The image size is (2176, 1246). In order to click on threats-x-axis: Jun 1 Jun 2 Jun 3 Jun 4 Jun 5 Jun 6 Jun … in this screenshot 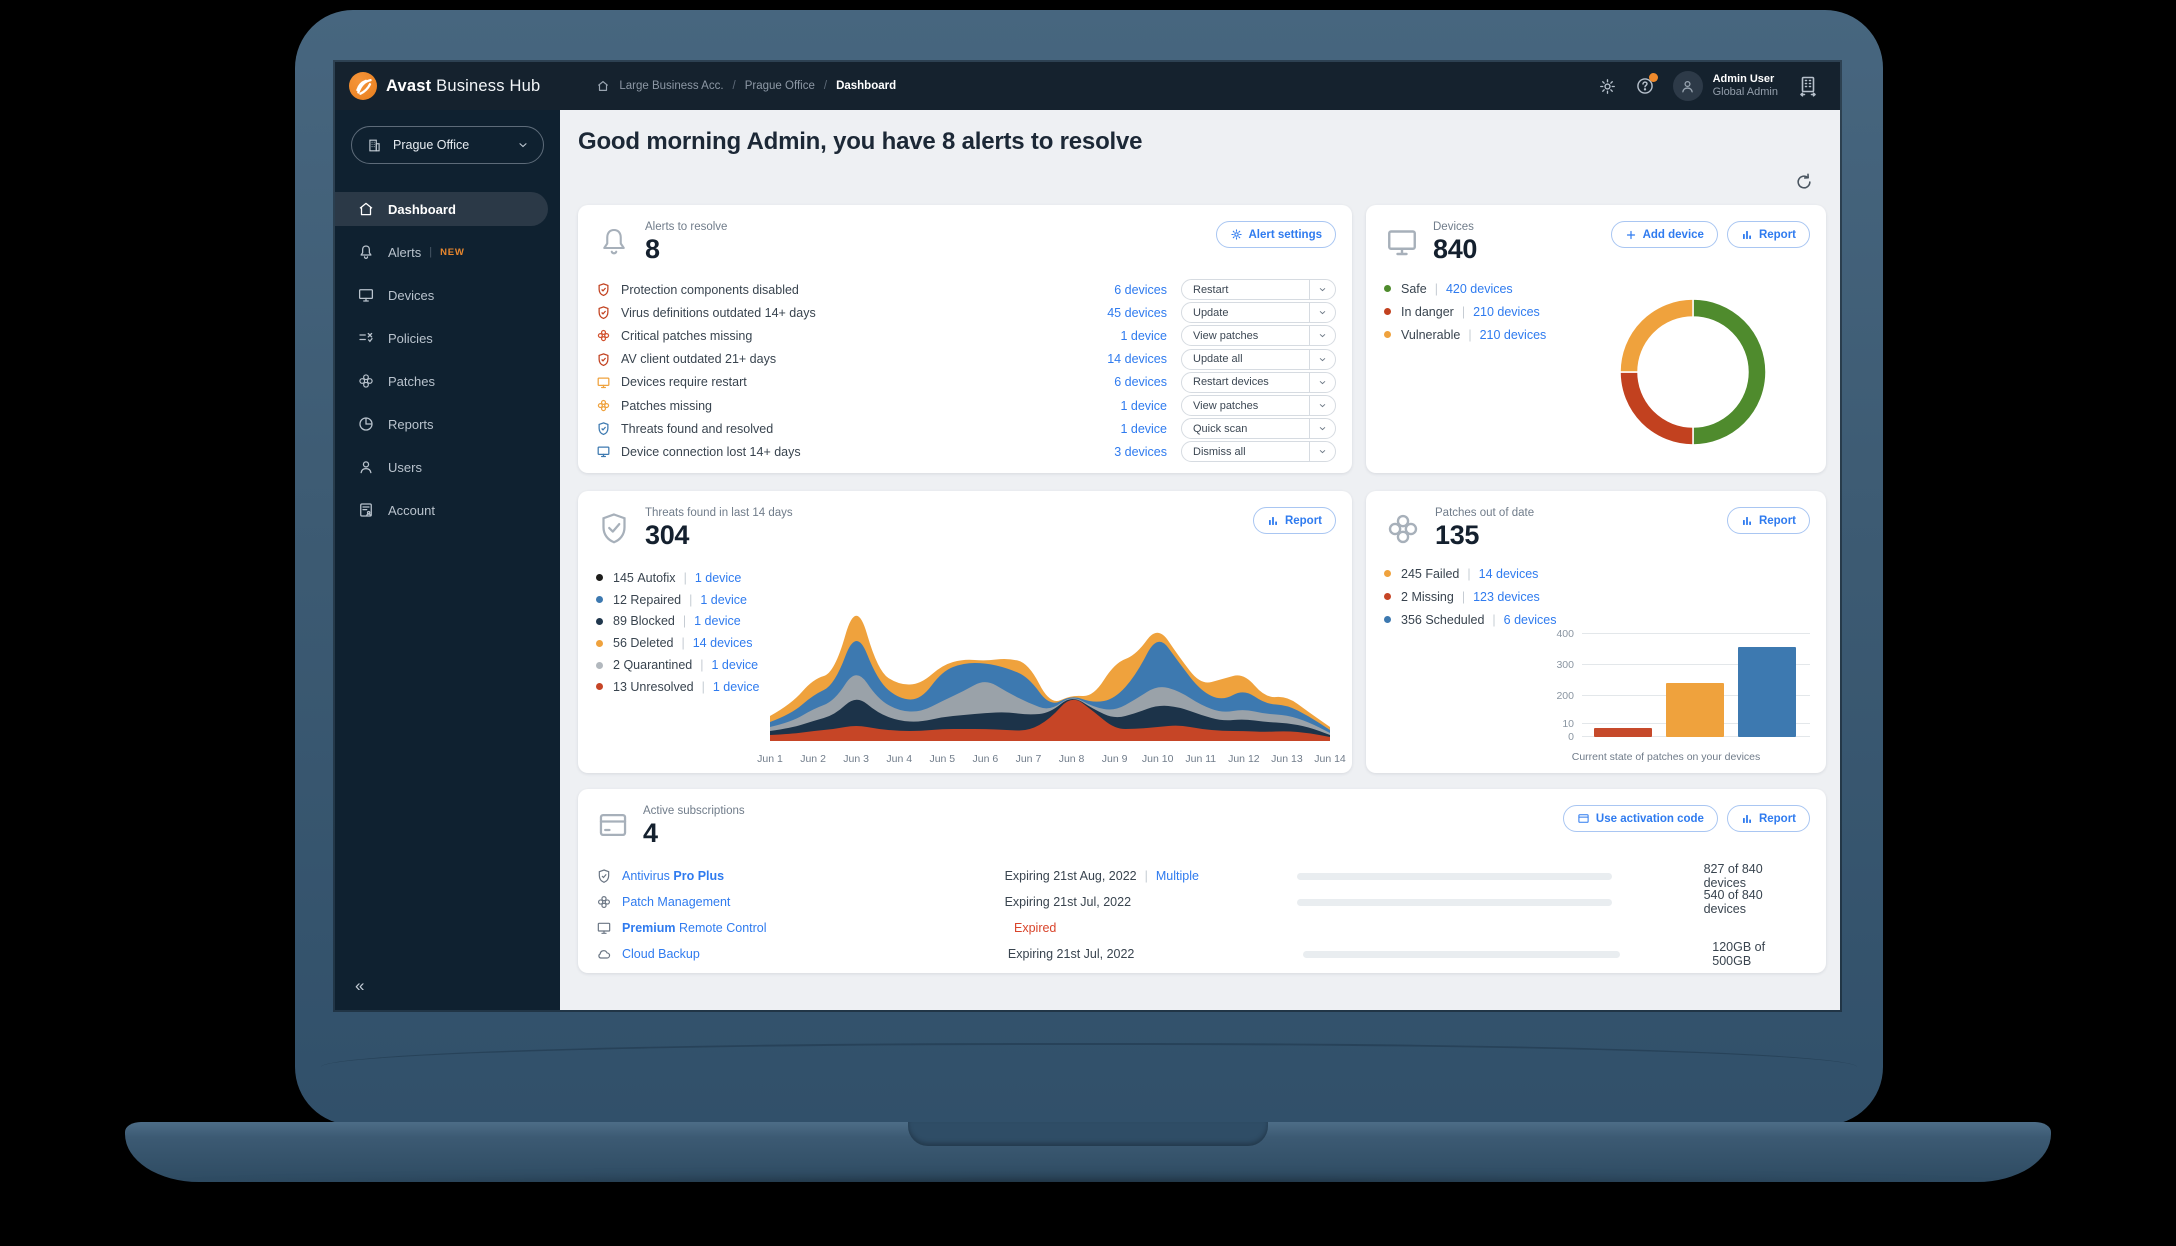, I will do `click(1051, 760)`.